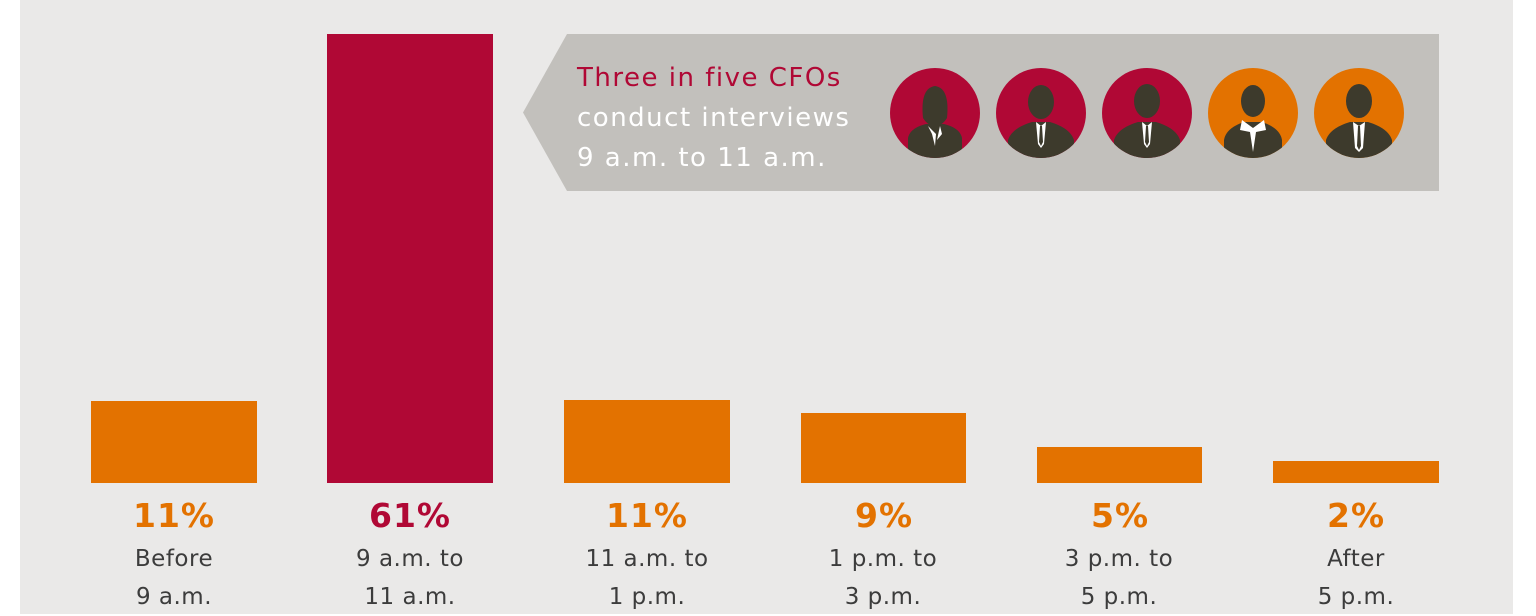 Image resolution: width=1536 pixels, height=616 pixels. Describe the element at coordinates (1356, 578) in the screenshot. I see `category-label: After 5 p.m.` at that location.